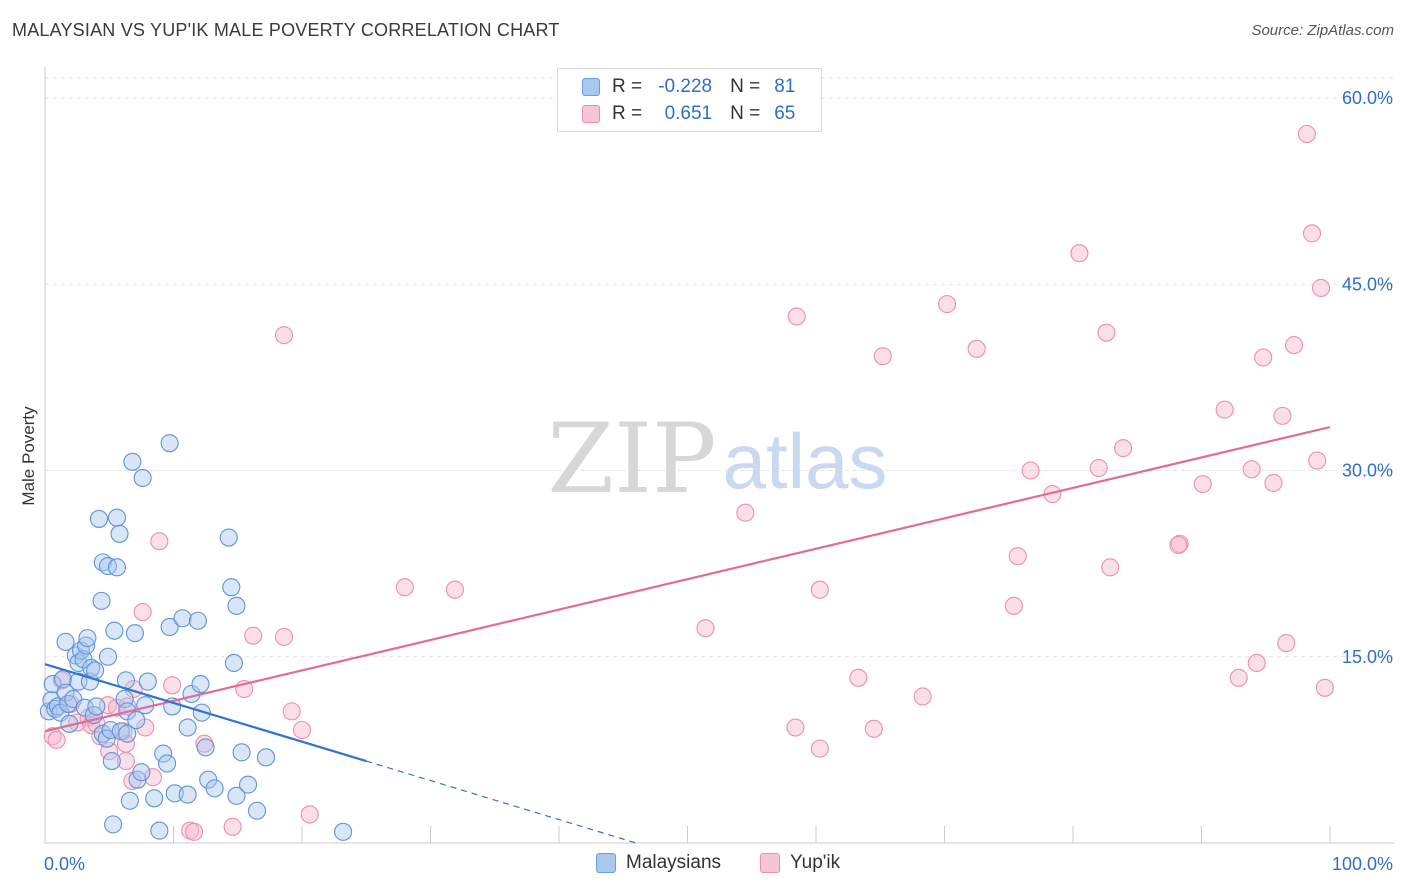  Describe the element at coordinates (501, 802) in the screenshot. I see `malaysian-trend-extension` at that location.